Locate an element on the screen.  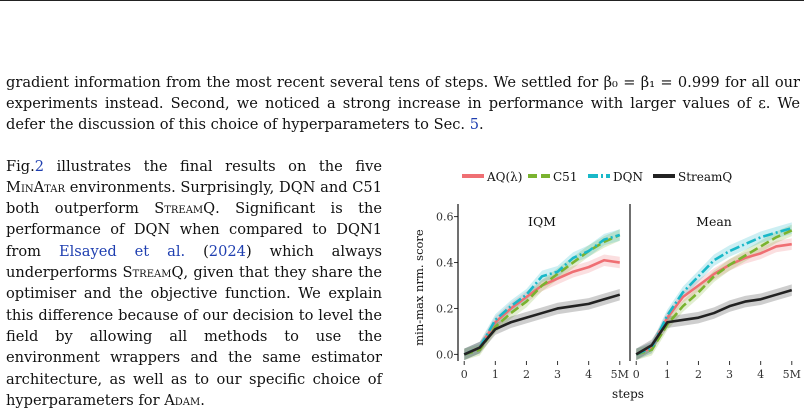
text-segment: ) which always underperforms is located at coordinates (194, 262).